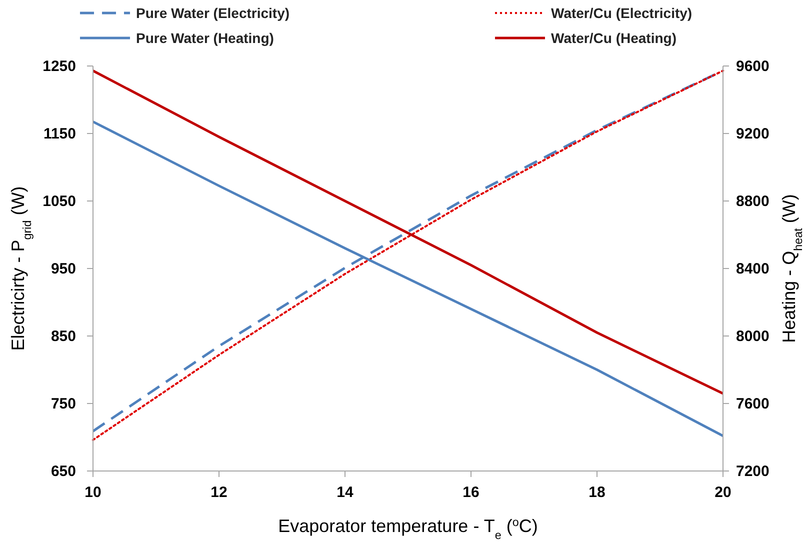 This screenshot has height=542, width=809. What do you see at coordinates (753, 201) in the screenshot?
I see `y2-tick-label: 8800` at bounding box center [753, 201].